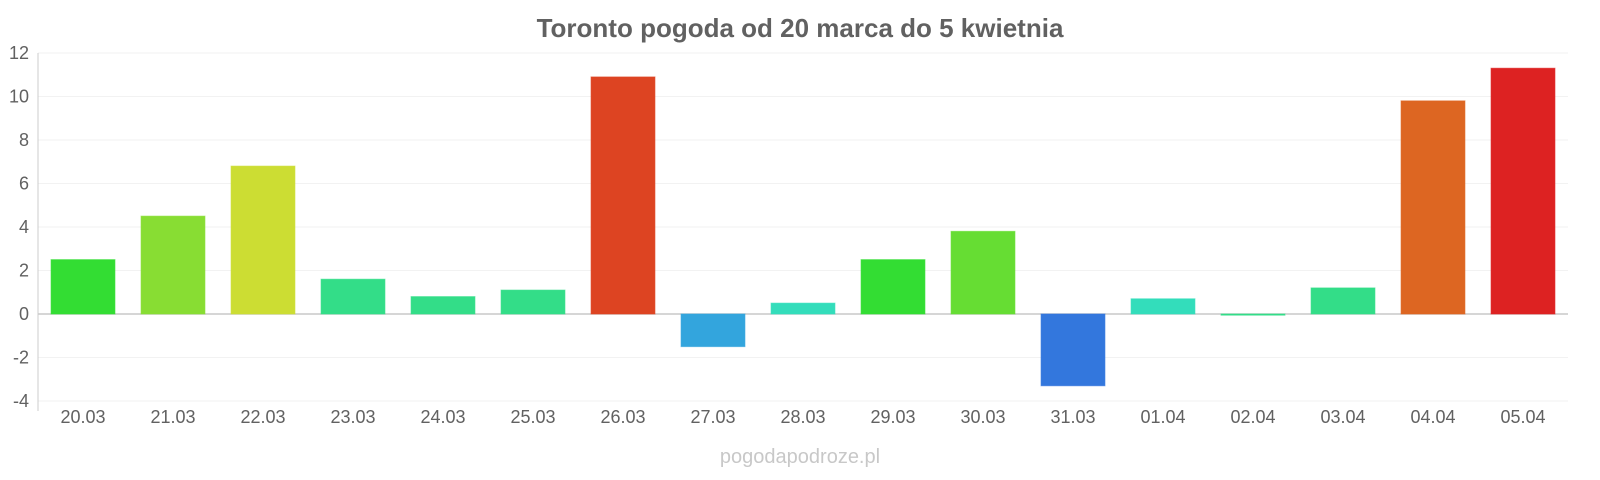  I want to click on bar-23.03, so click(353, 296).